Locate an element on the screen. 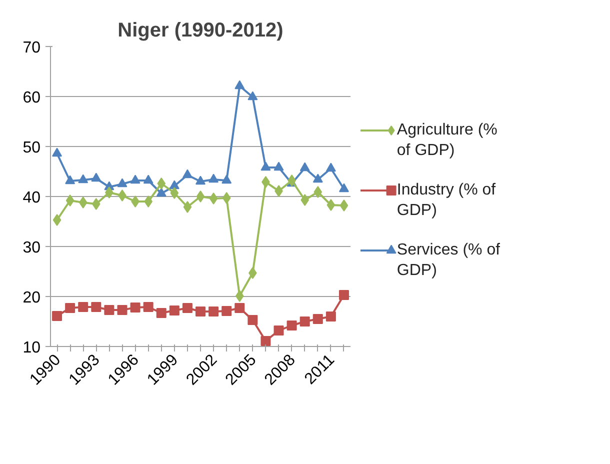 The width and height of the screenshot is (610, 464). legend-label: Services (% of GDP) is located at coordinates (448, 260).